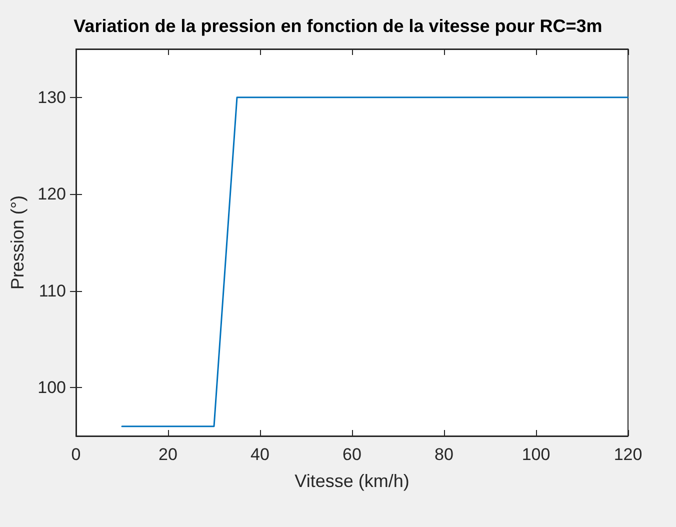 The image size is (676, 527). I want to click on y-tick-label: 120, so click(52, 194).